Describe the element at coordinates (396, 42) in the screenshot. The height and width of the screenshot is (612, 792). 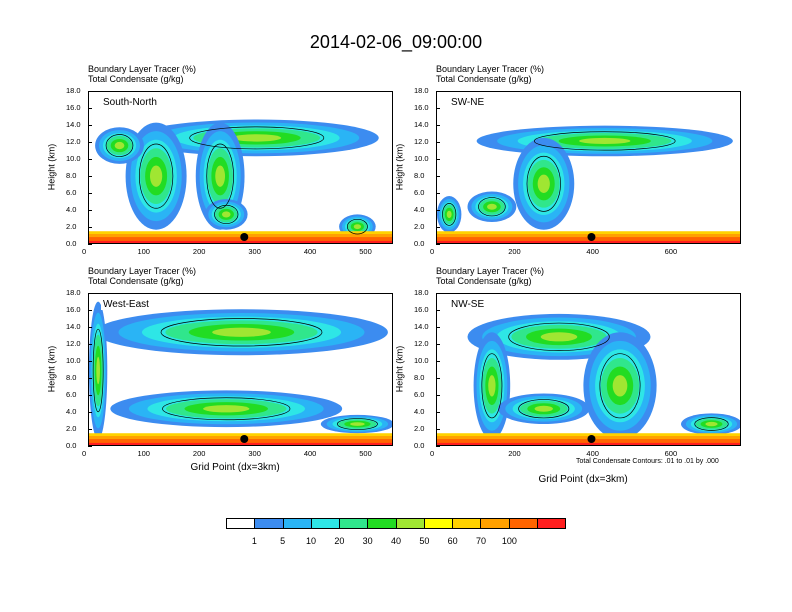
I see `figure-title: 2014-02-06_09:00:00` at that location.